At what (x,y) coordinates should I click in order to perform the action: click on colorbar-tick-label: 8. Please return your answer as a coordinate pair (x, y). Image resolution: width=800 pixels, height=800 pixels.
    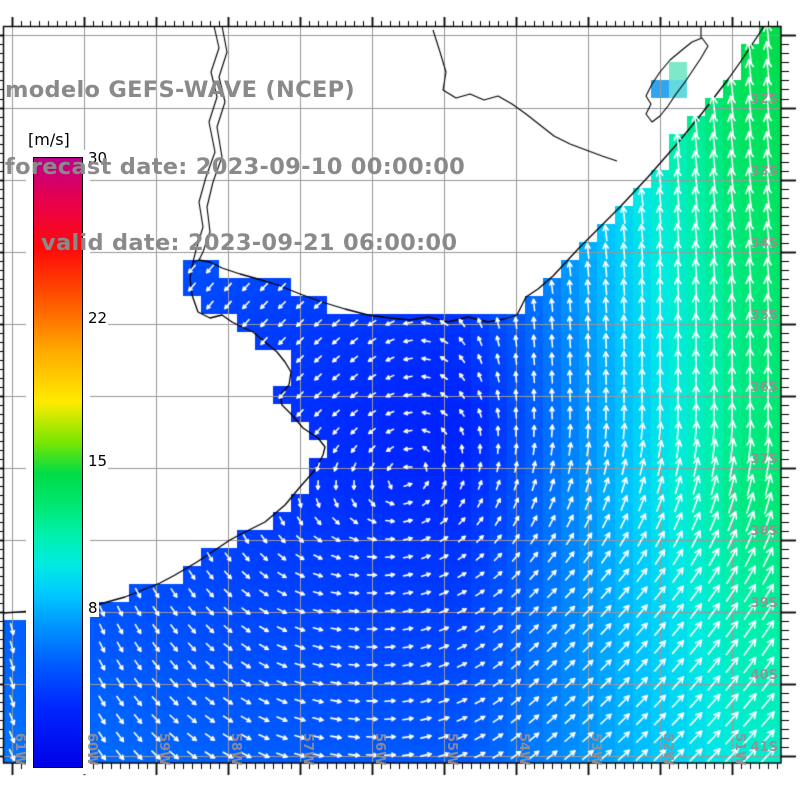
    Looking at the image, I should click on (93, 608).